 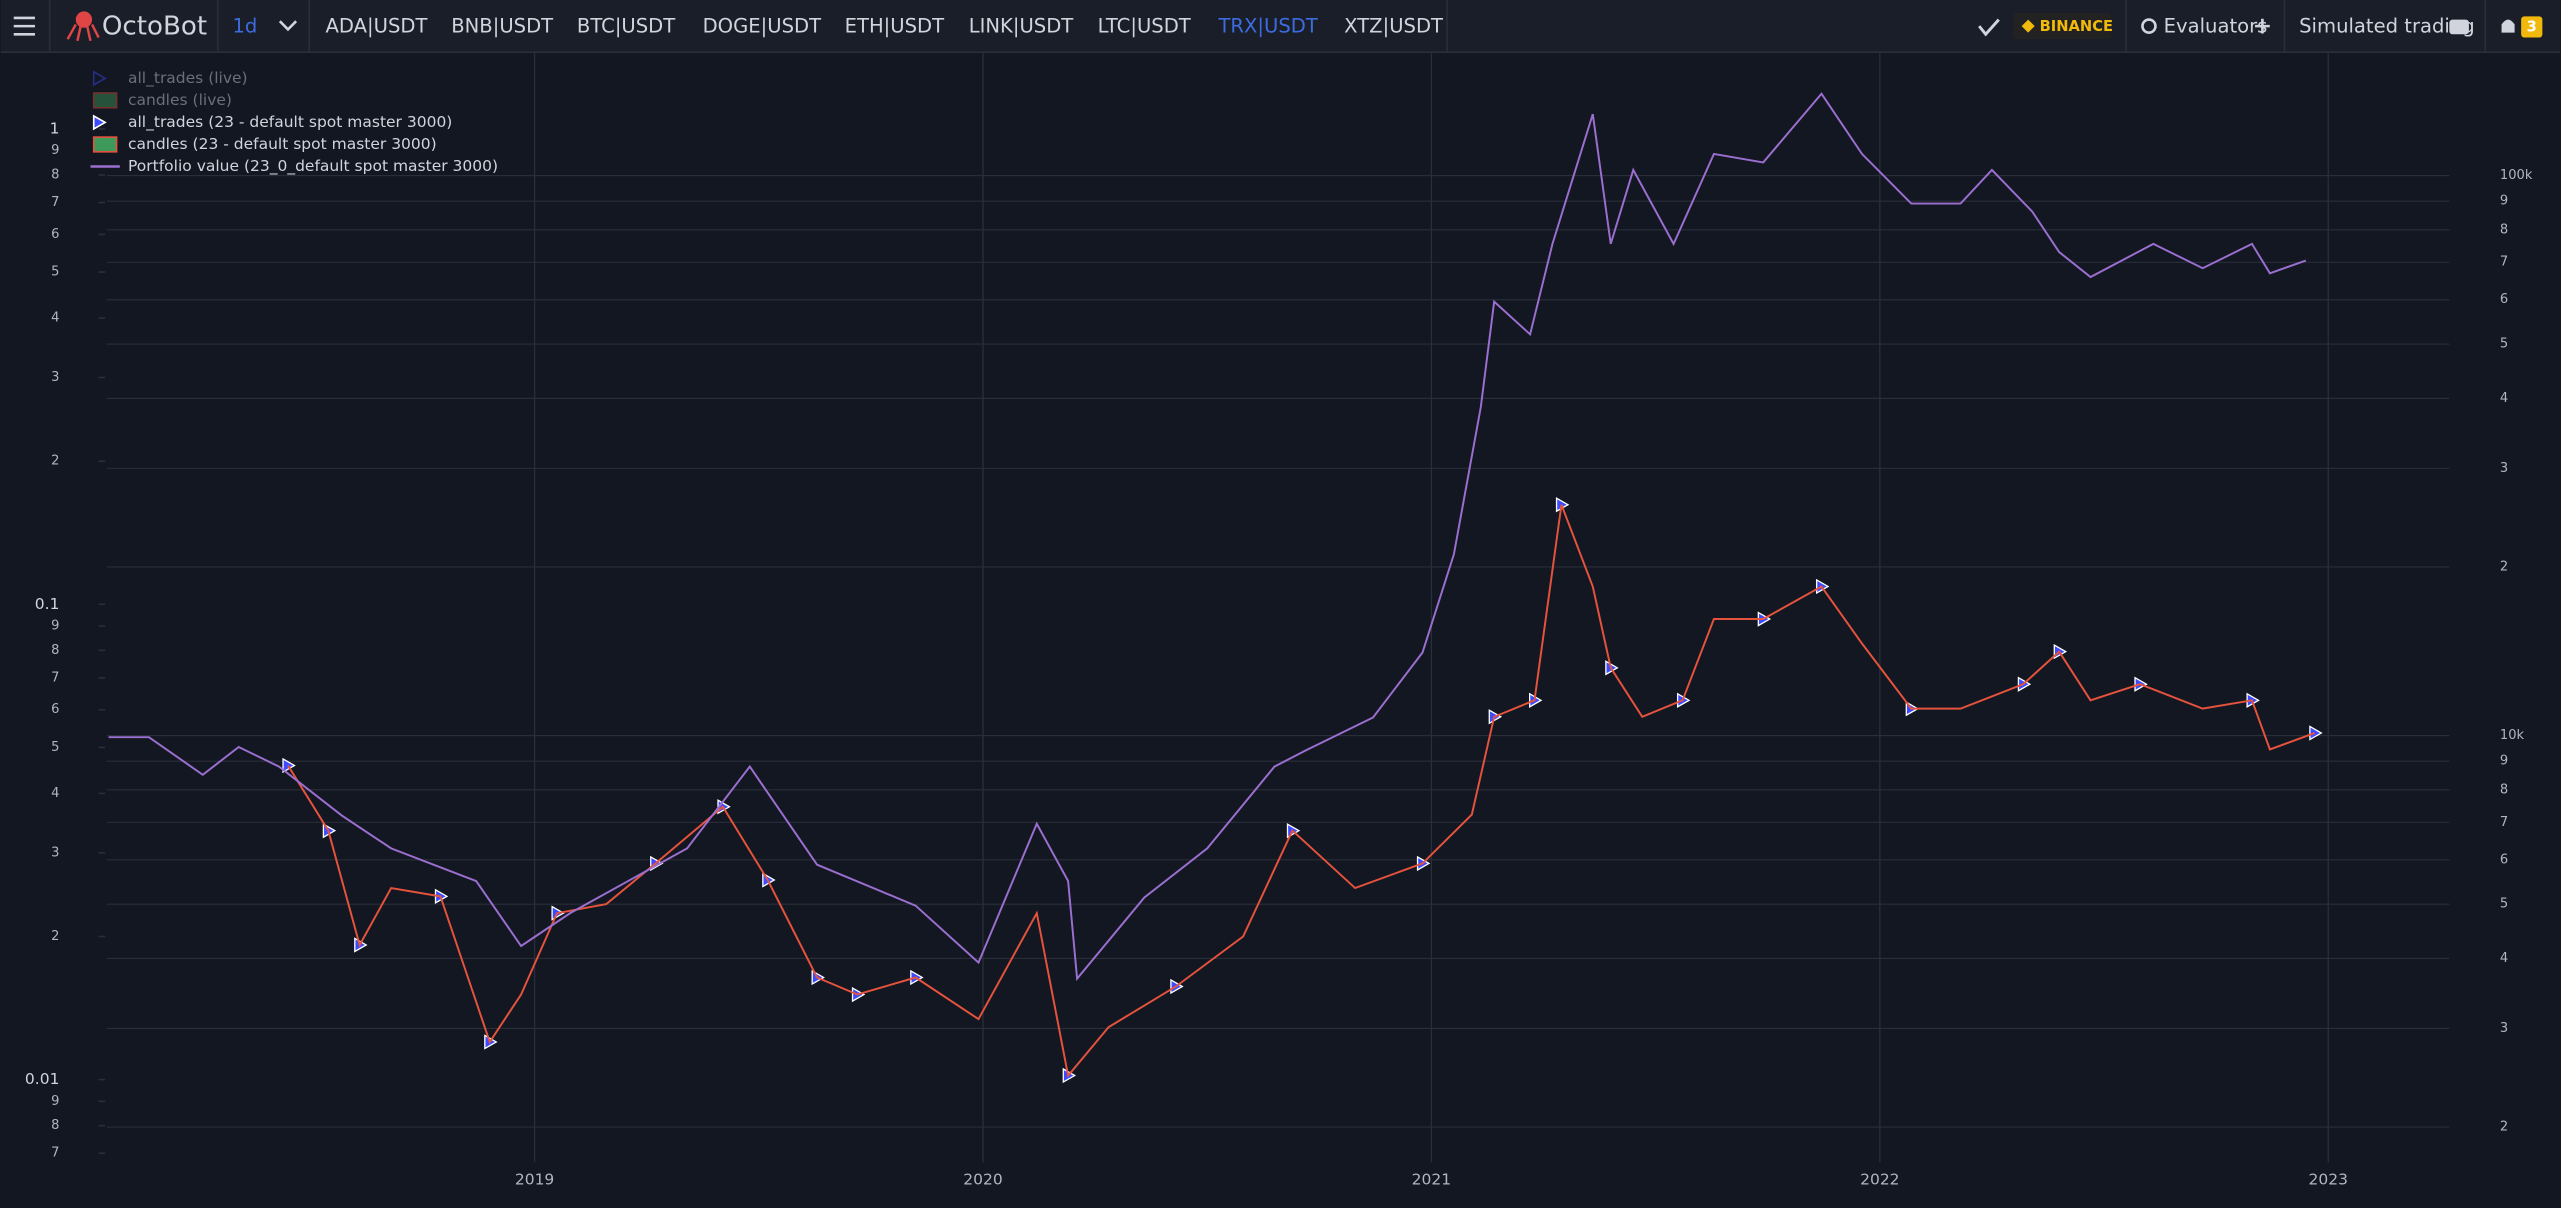 What do you see at coordinates (2216, 25) in the screenshot?
I see `evaluators-link: Evaluators` at bounding box center [2216, 25].